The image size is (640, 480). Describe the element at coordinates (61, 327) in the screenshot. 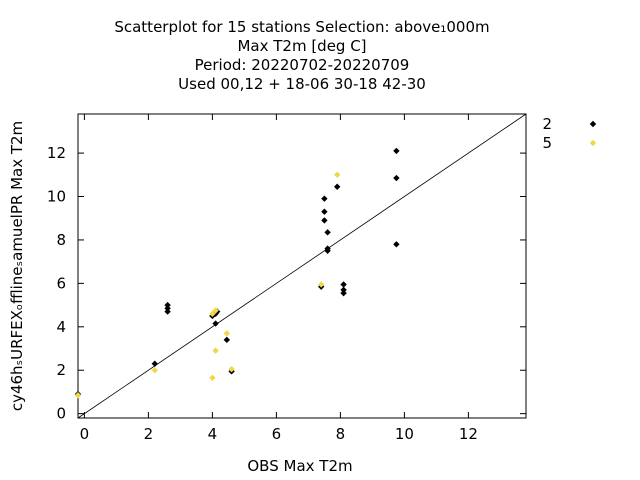

I see `y-tick-label: 4` at that location.